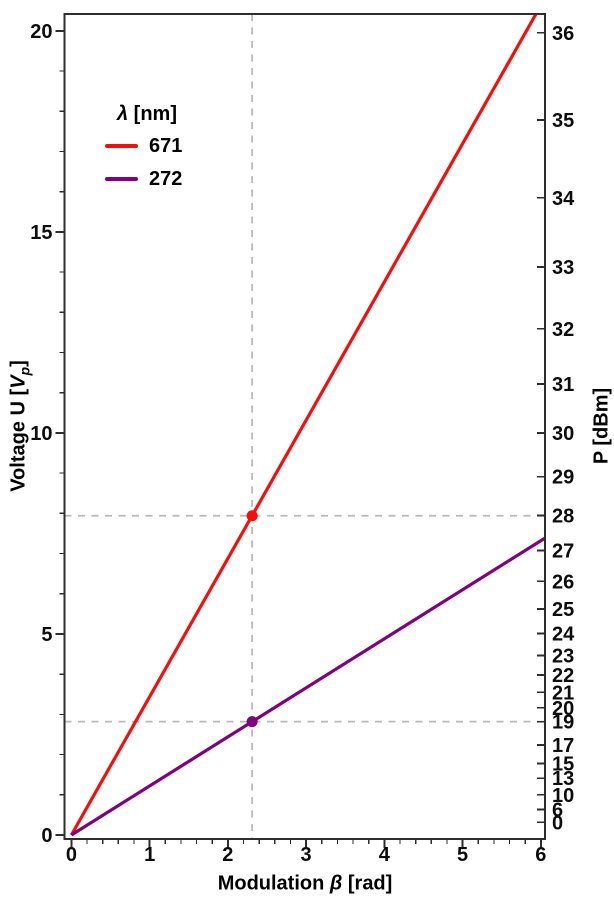 The image size is (614, 911). I want to click on x-tick-label: 3, so click(306, 855).